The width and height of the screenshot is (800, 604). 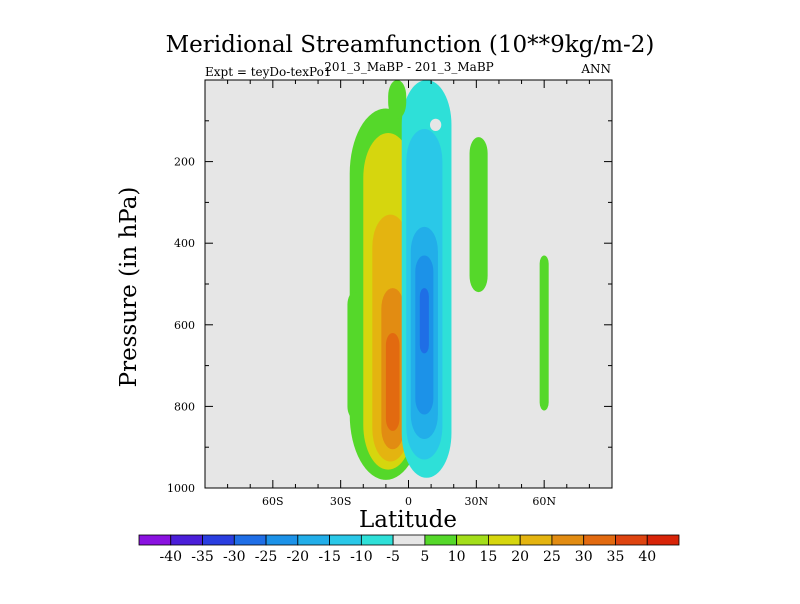 What do you see at coordinates (477, 501) in the screenshot?
I see `x-tick-label: 30N` at bounding box center [477, 501].